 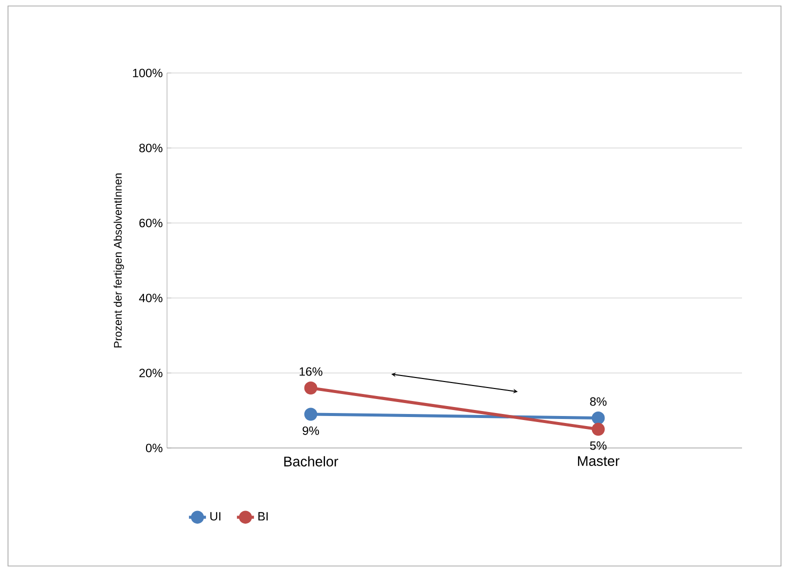 I want to click on data-label: 9%, so click(x=311, y=430).